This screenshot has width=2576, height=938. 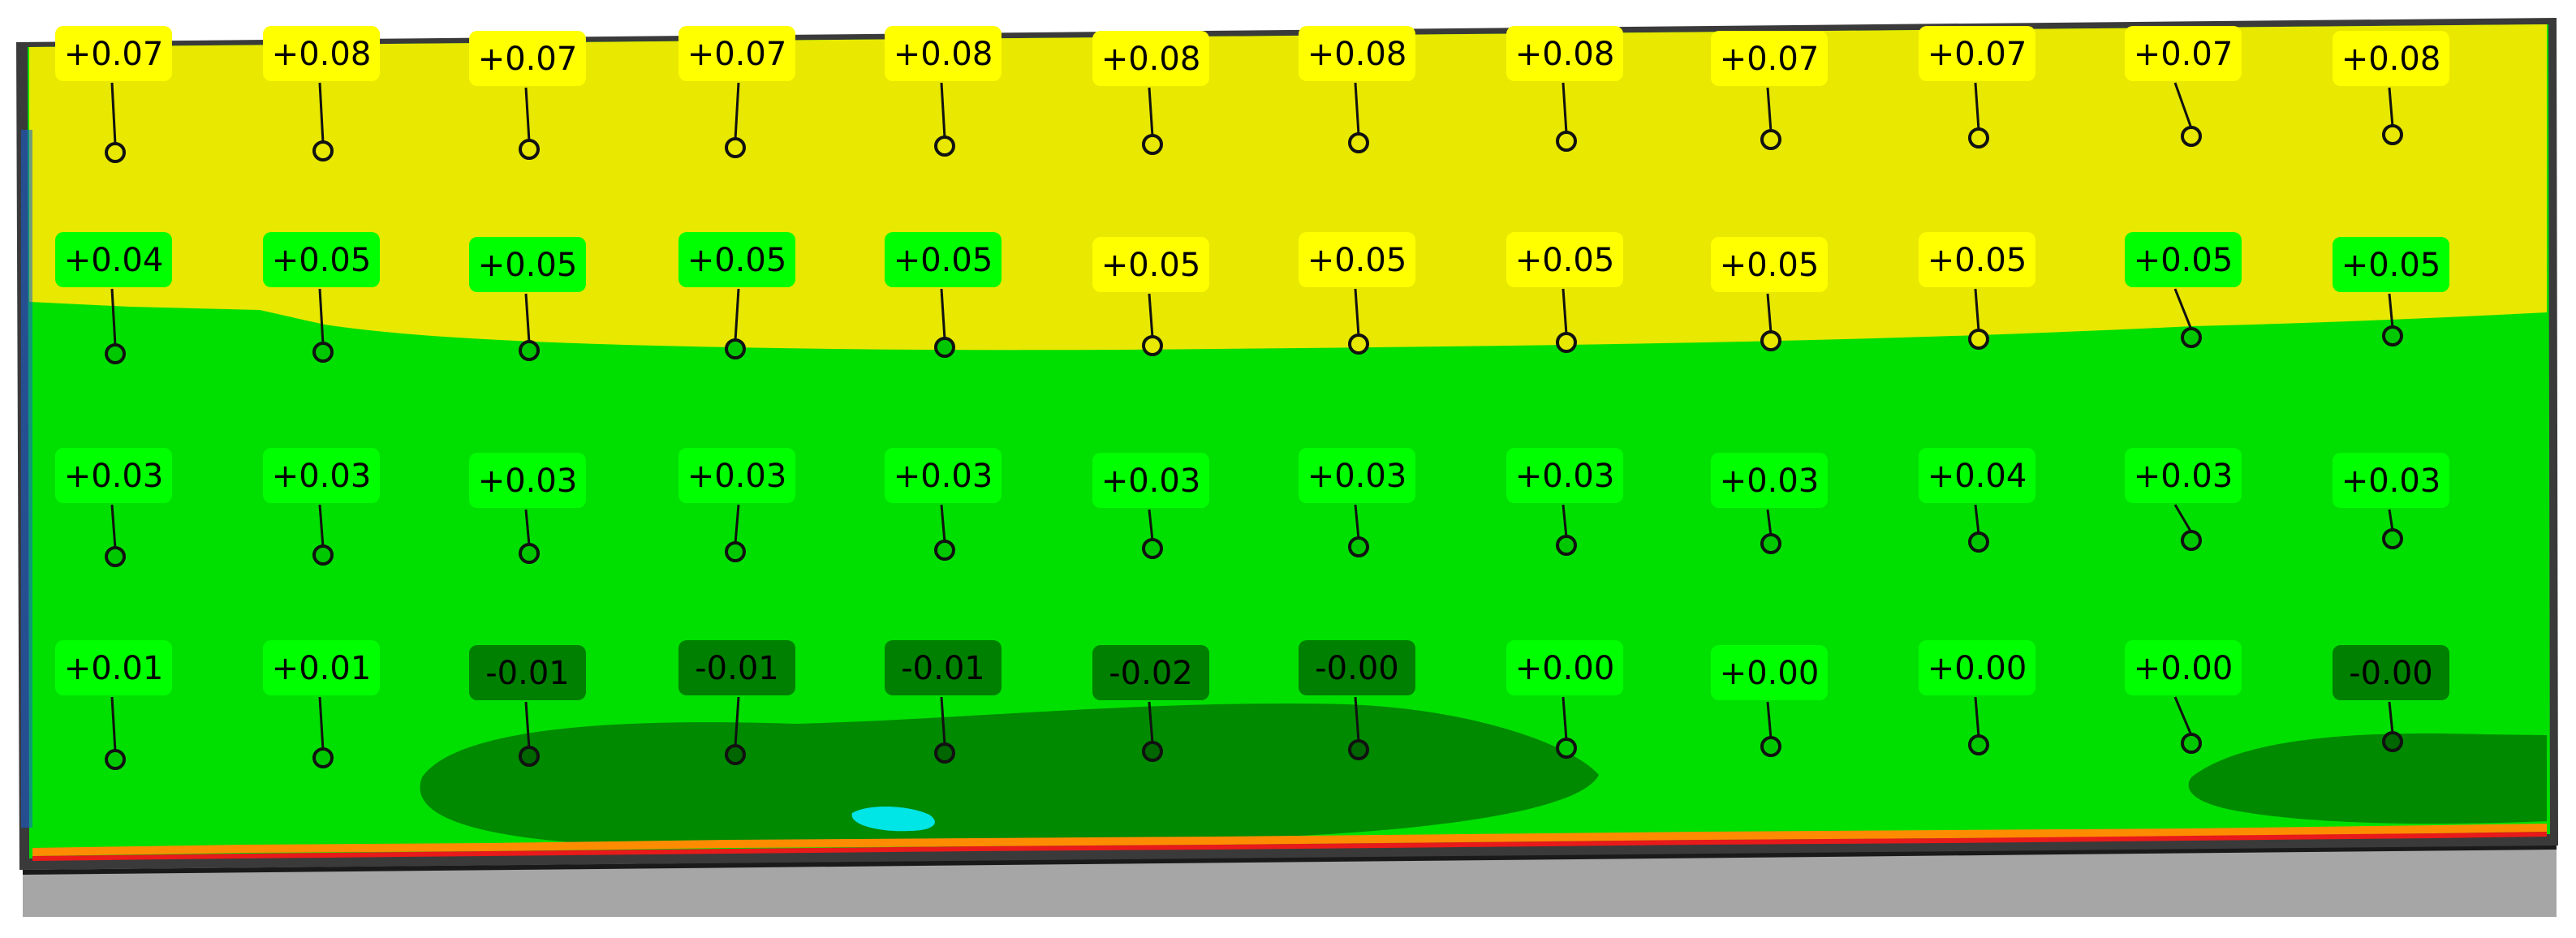 I want to click on value-label: +0.00, so click(x=1770, y=673).